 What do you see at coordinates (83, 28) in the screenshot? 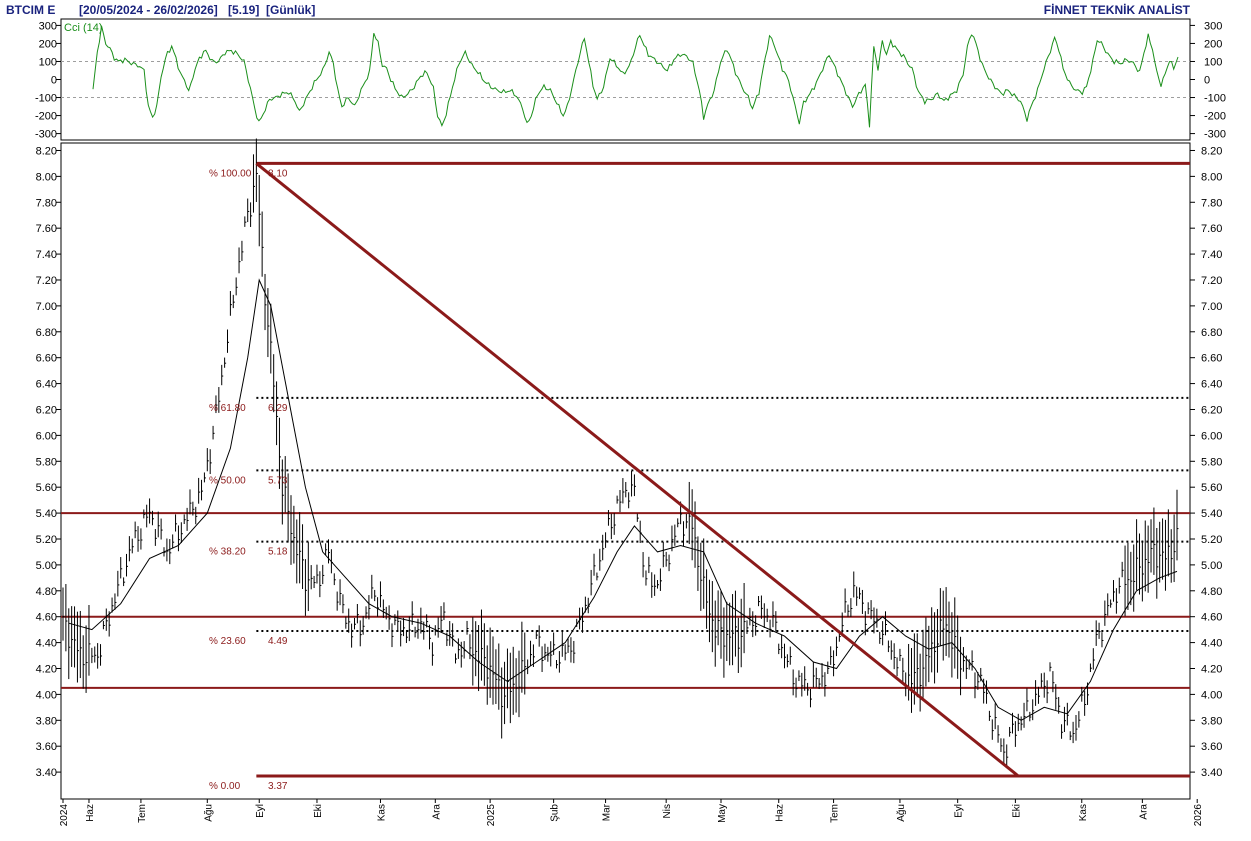
I see `cci-legend: Cci (14)` at bounding box center [83, 28].